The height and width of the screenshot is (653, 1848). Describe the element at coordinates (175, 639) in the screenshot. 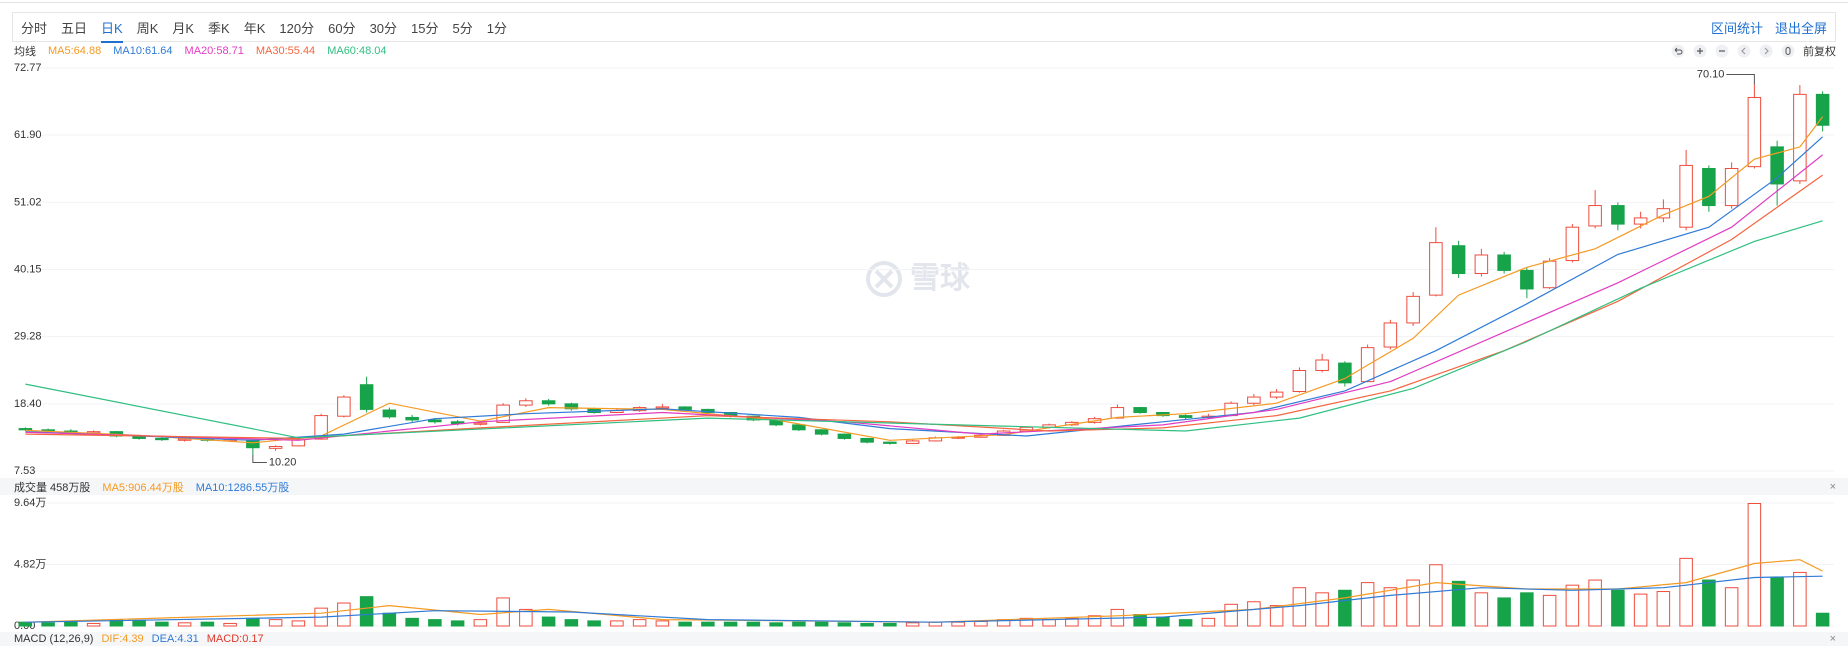

I see `legend-item: DEA:4.31` at that location.